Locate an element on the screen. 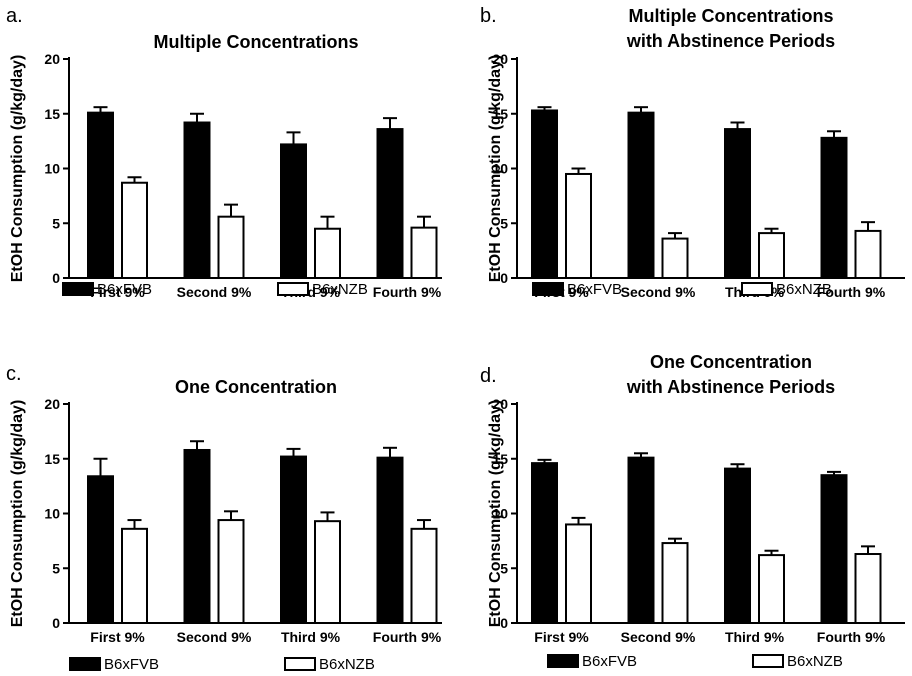 This screenshot has width=912, height=676. panel-letter: b. is located at coordinates (488, 16).